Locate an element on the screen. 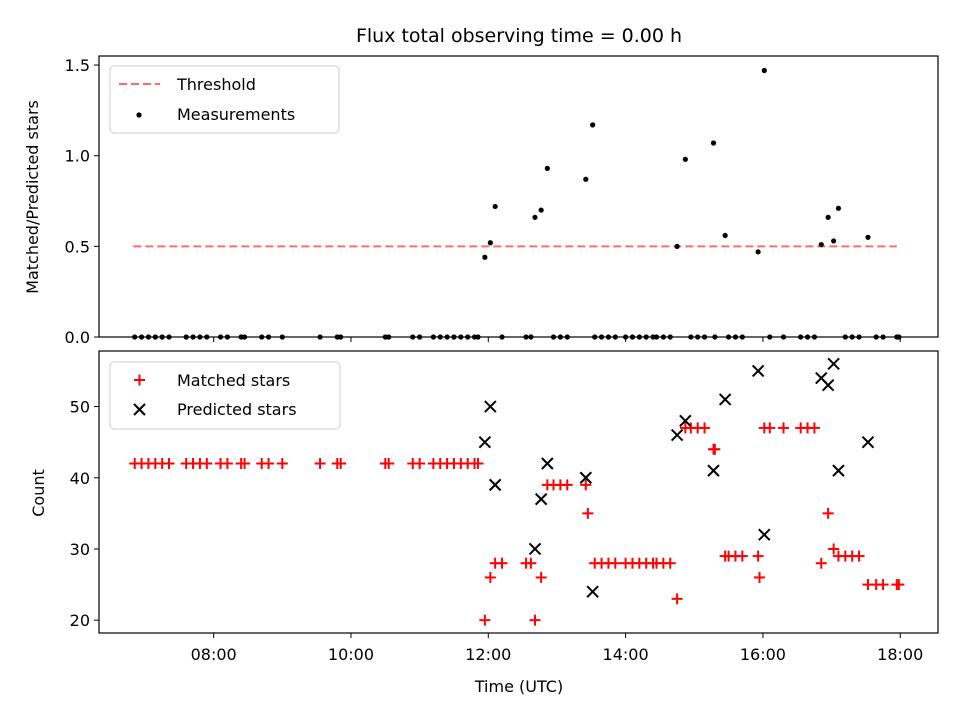 The height and width of the screenshot is (724, 960). bottom-y-ticks: 20 30 40 50 is located at coordinates (84, 514).